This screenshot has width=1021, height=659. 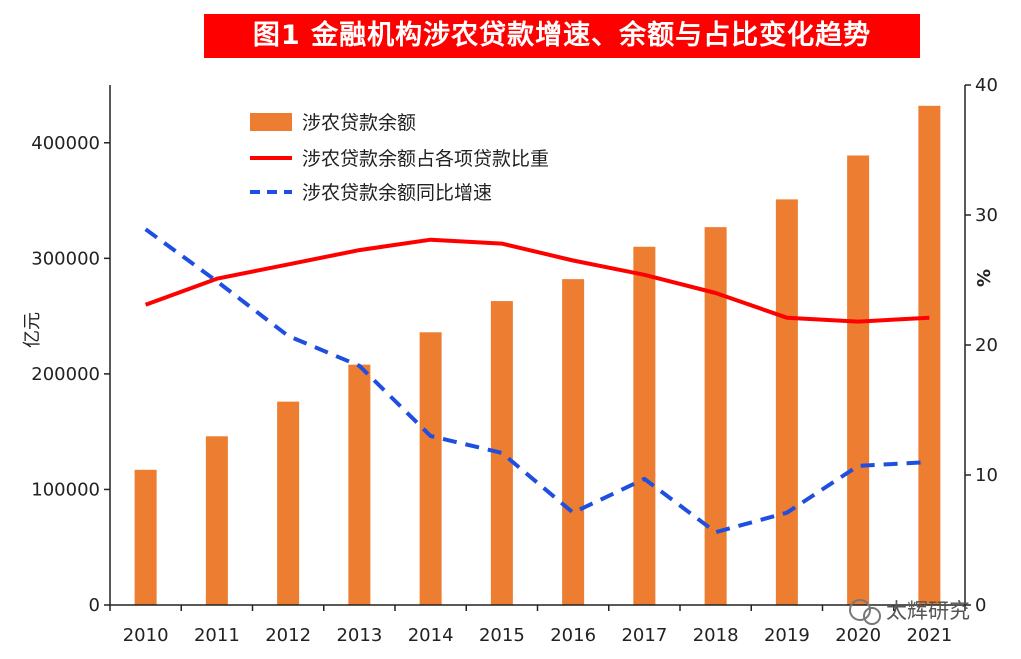 What do you see at coordinates (217, 635) in the screenshot?
I see `x-tick-label-2011: 2011` at bounding box center [217, 635].